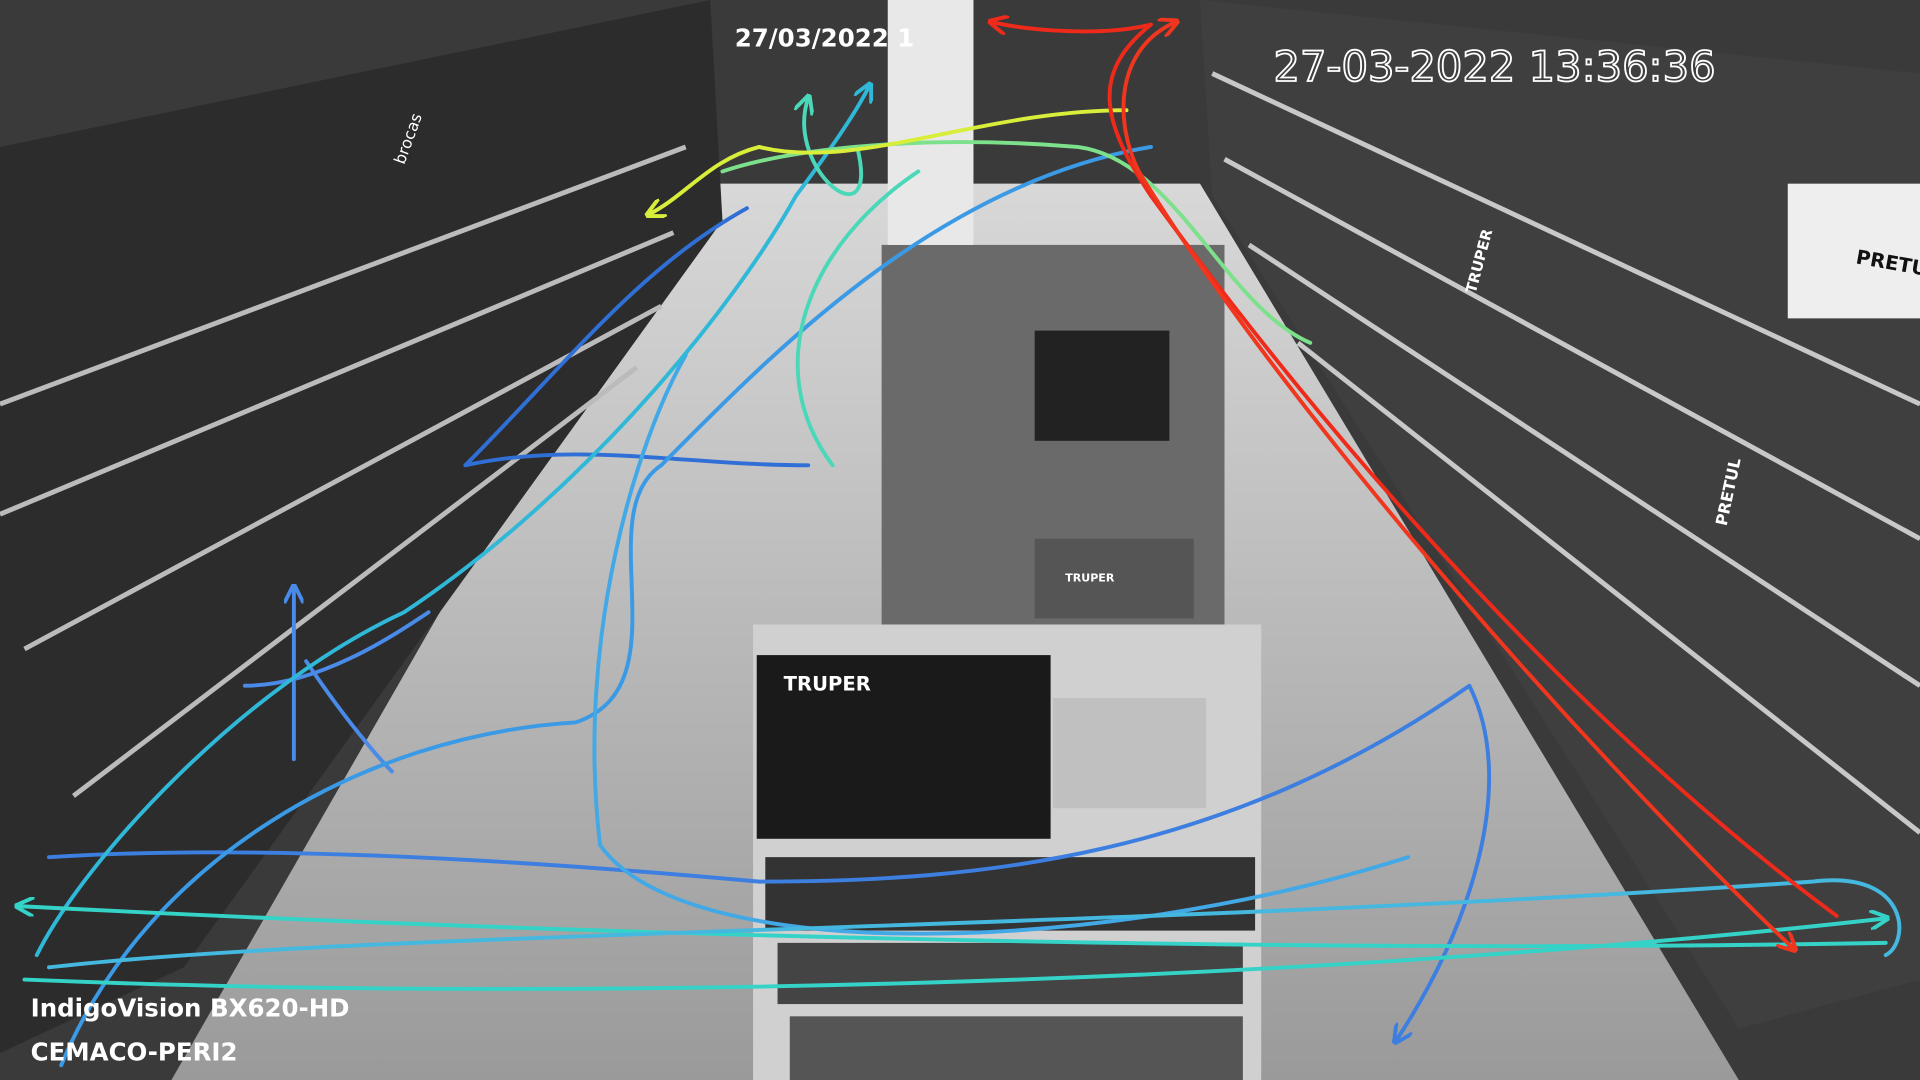 The width and height of the screenshot is (1920, 1080). What do you see at coordinates (903, 747) in the screenshot?
I see `truper-toolset-box` at bounding box center [903, 747].